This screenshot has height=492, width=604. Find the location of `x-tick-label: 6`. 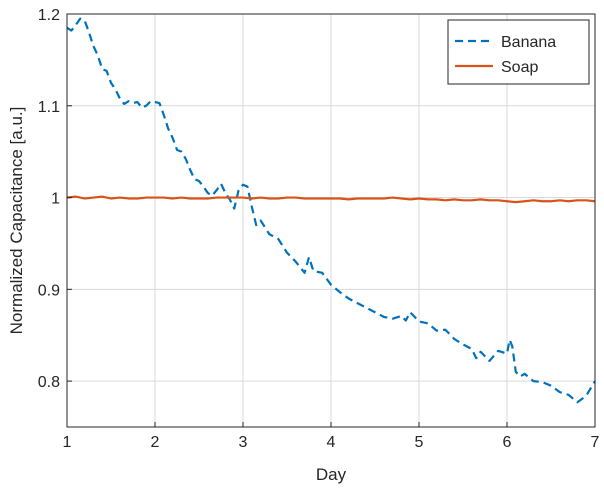

x-tick-label: 6 is located at coordinates (507, 442).